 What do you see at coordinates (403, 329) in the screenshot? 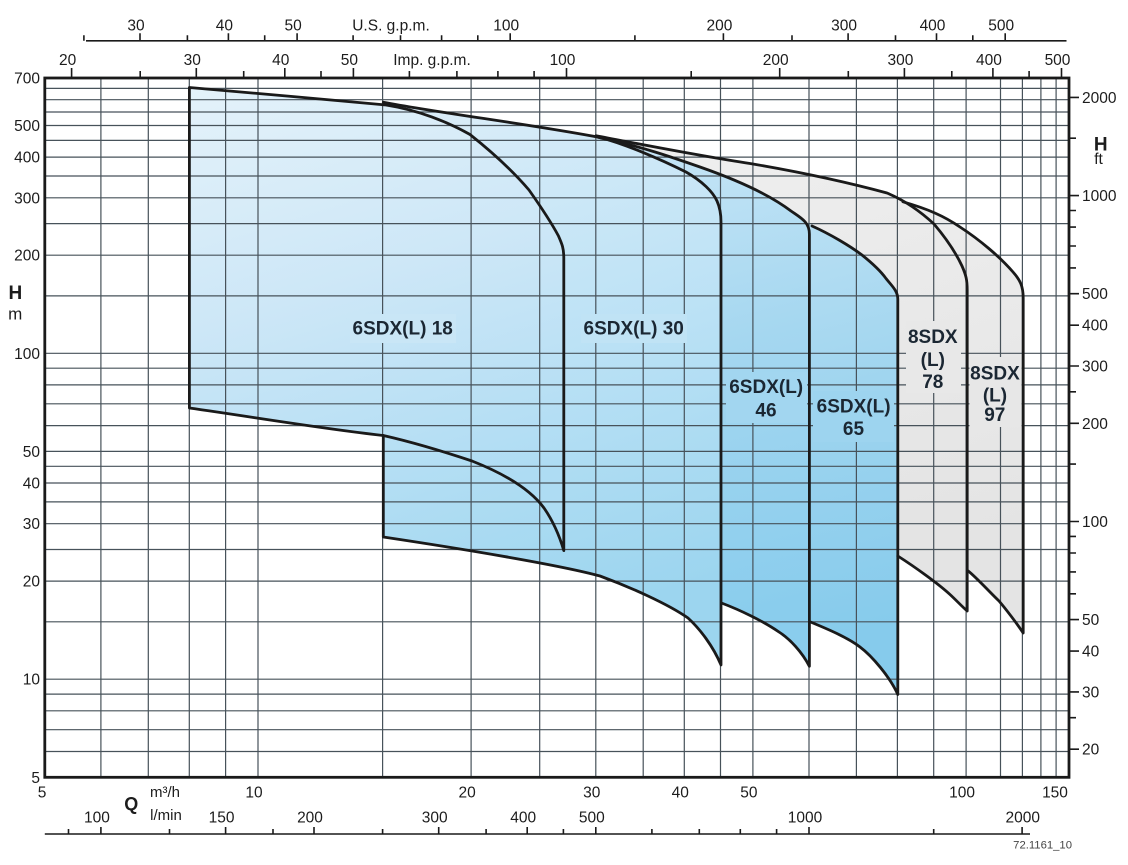
I see `svg-text: 6SDX(L) 18` at bounding box center [403, 329].